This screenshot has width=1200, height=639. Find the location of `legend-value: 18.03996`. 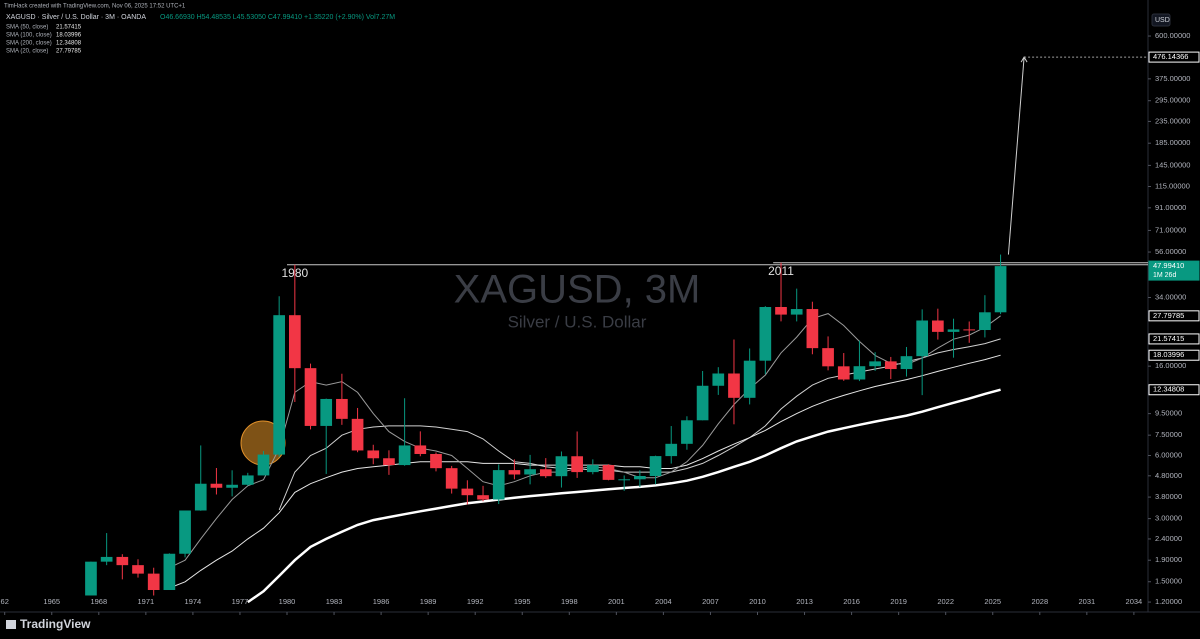

legend-value: 18.03996 is located at coordinates (69, 36).